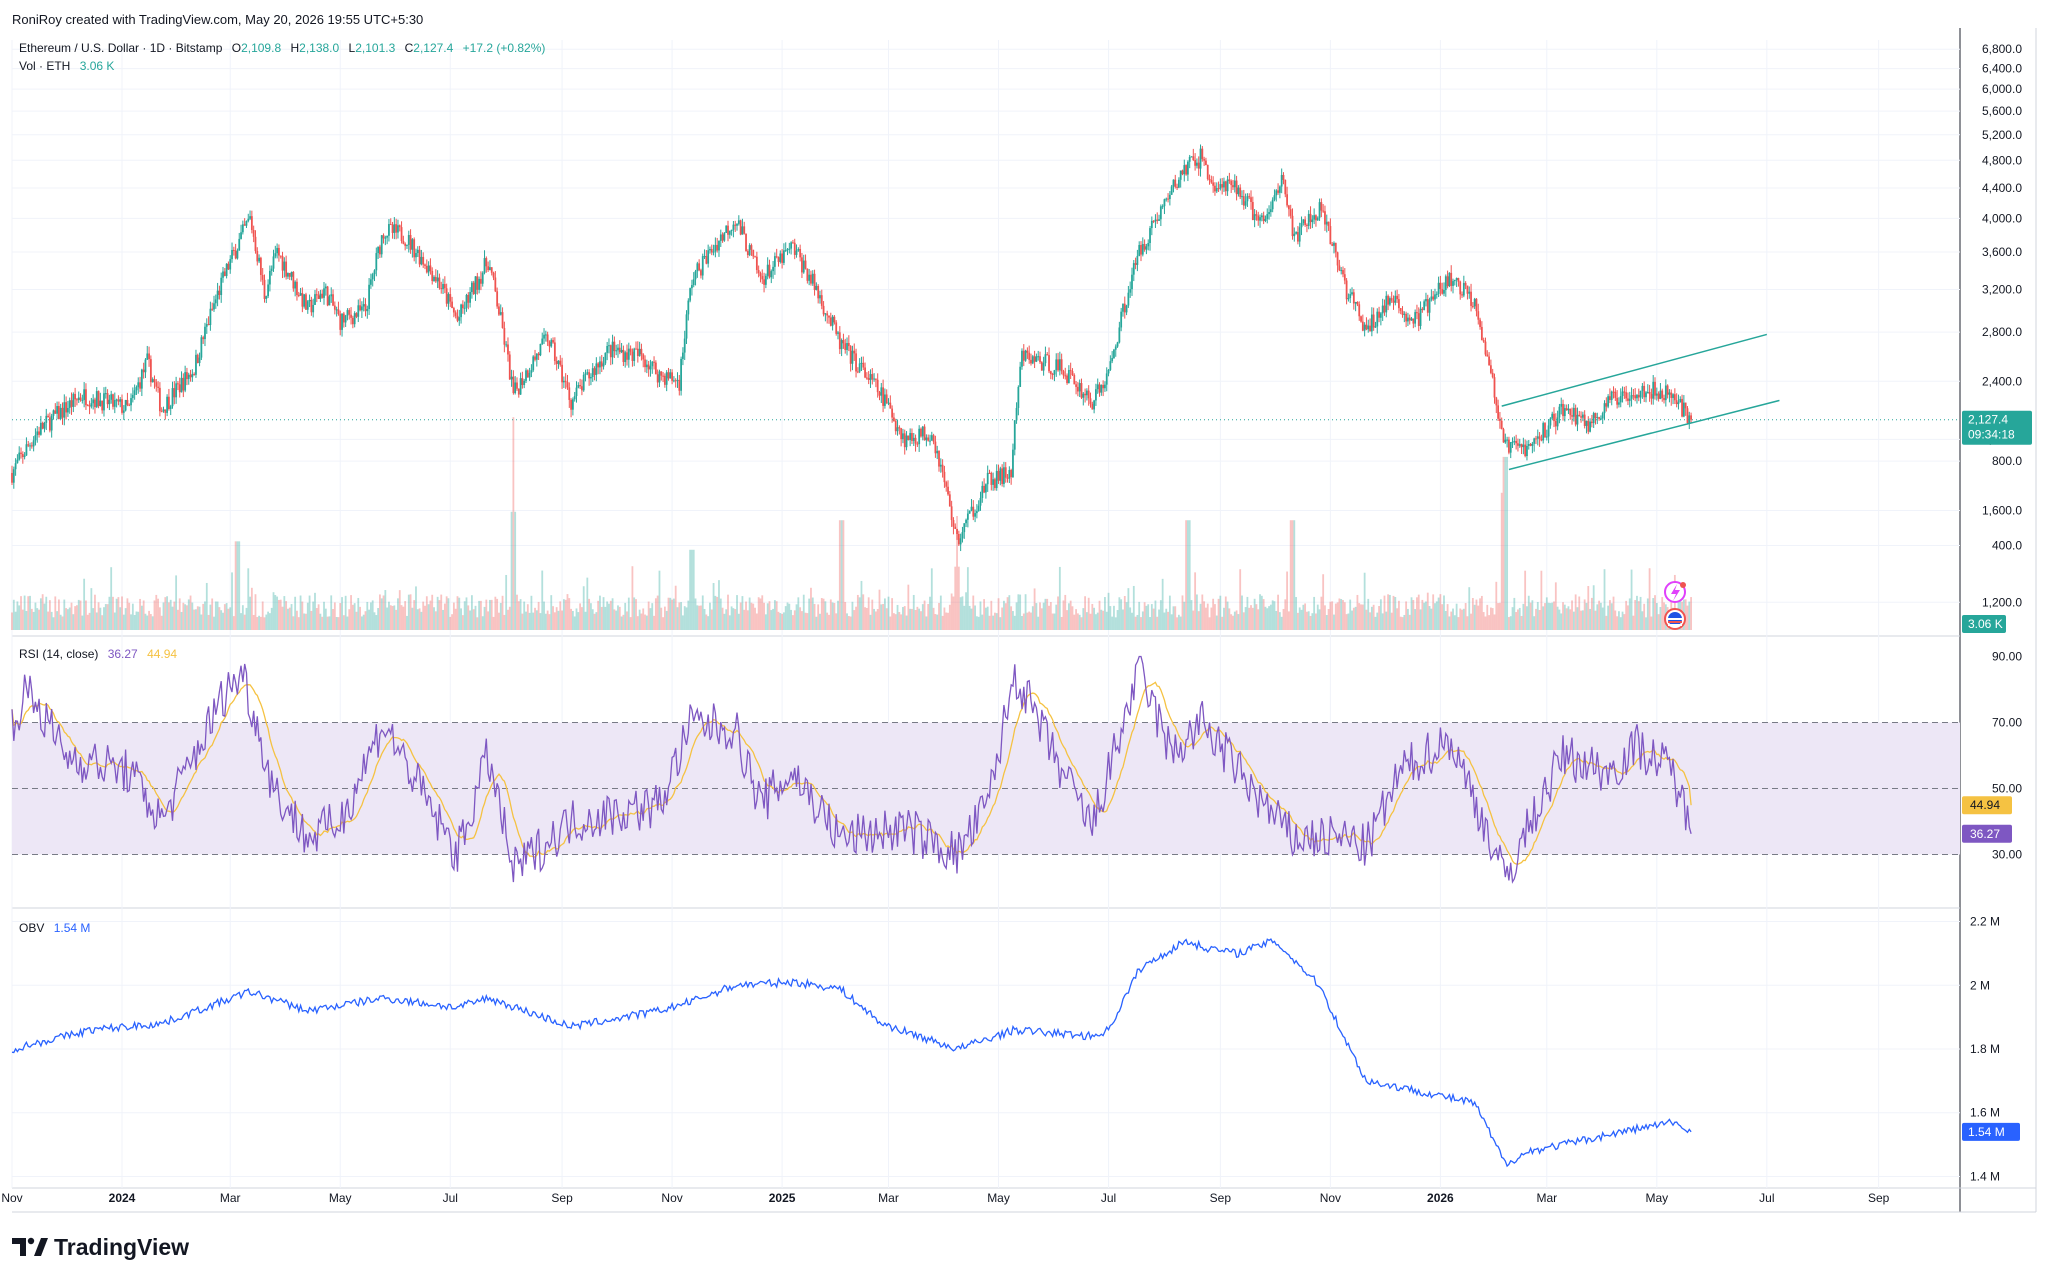 The width and height of the screenshot is (2048, 1278). What do you see at coordinates (2007, 657) in the screenshot?
I see `rsi-tick-label: 90.00` at bounding box center [2007, 657].